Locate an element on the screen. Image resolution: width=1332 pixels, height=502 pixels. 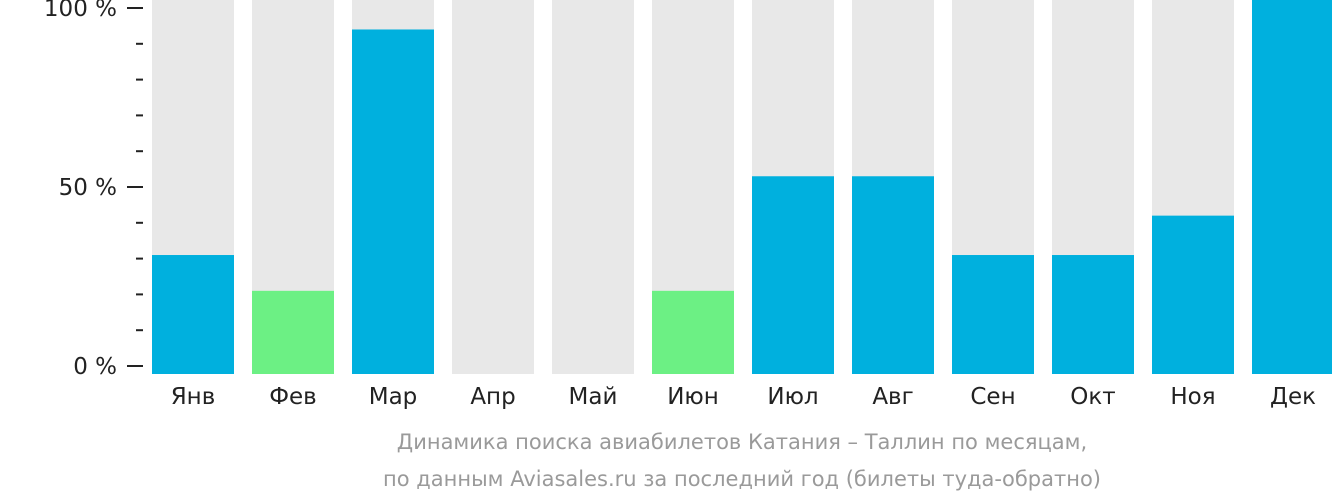
x-tick-label-6: Июн is located at coordinates (693, 397).